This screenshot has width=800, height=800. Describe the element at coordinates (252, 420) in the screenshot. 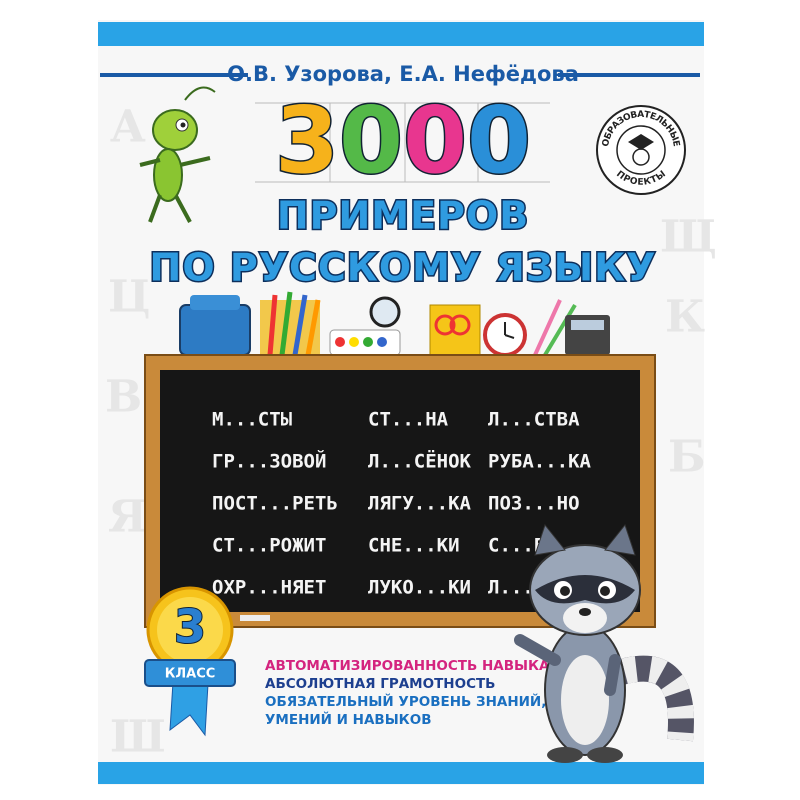

I see `board-word: М...СТЫ` at that location.